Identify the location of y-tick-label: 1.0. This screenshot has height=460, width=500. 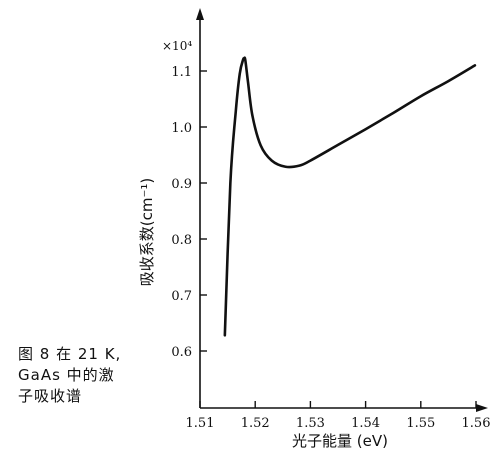
(181, 128).